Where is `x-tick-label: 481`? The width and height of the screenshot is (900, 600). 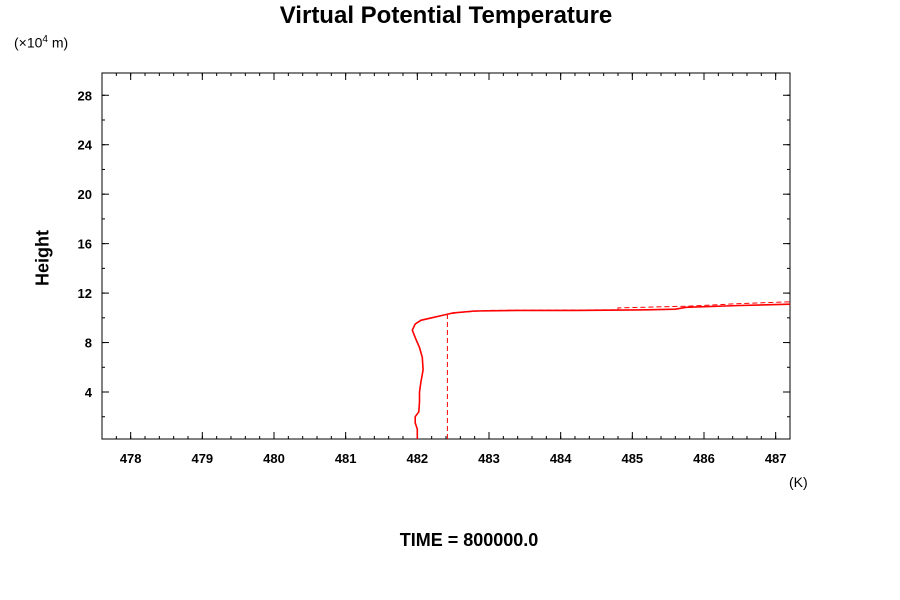 x-tick-label: 481 is located at coordinates (346, 458).